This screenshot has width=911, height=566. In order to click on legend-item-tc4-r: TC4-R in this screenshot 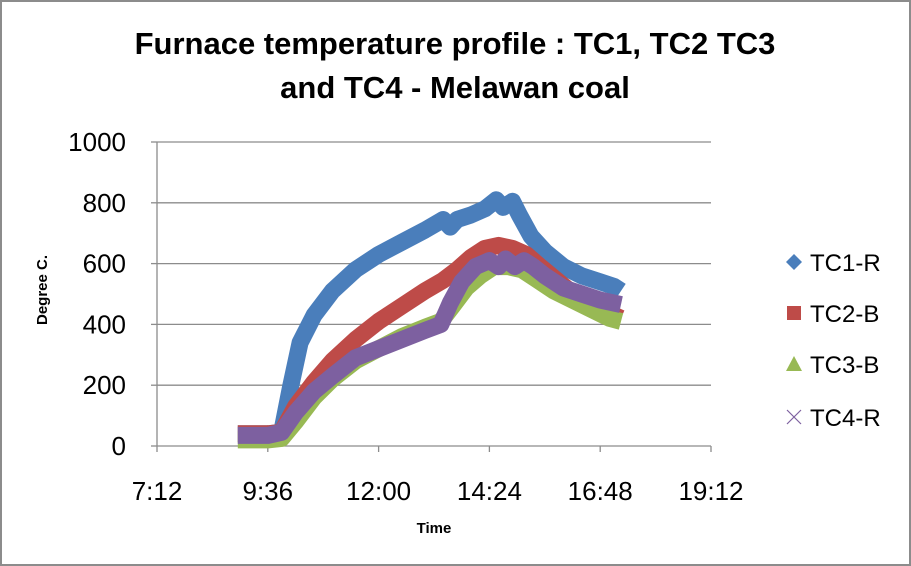, I will do `click(833, 418)`.